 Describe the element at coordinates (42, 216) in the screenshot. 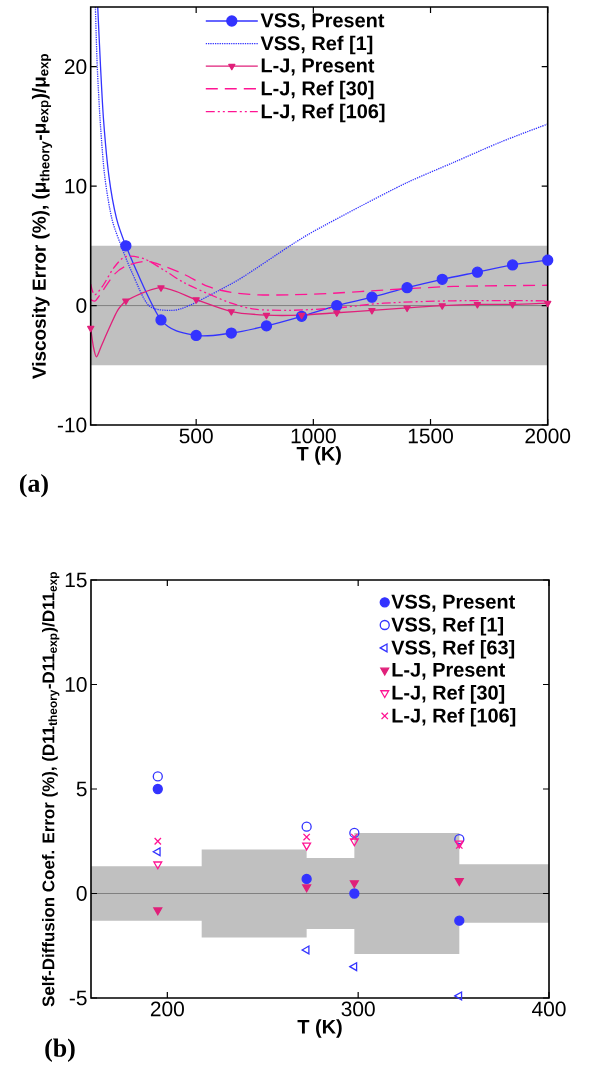

I see `y-axis-title: Viscosity Error (%), (μ$_{theory}$-μ$_{exp}$)/μ$_{exp}$` at that location.